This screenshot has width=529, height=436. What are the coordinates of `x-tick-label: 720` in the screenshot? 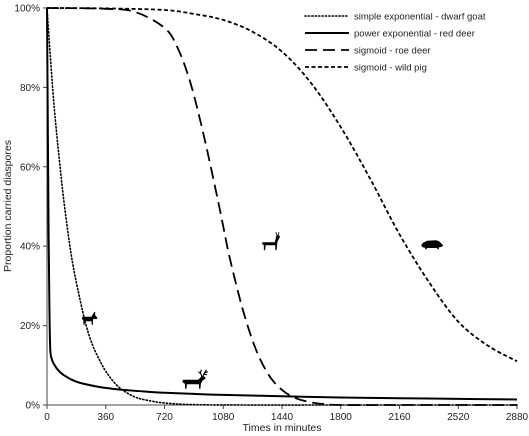 It's located at (164, 417).